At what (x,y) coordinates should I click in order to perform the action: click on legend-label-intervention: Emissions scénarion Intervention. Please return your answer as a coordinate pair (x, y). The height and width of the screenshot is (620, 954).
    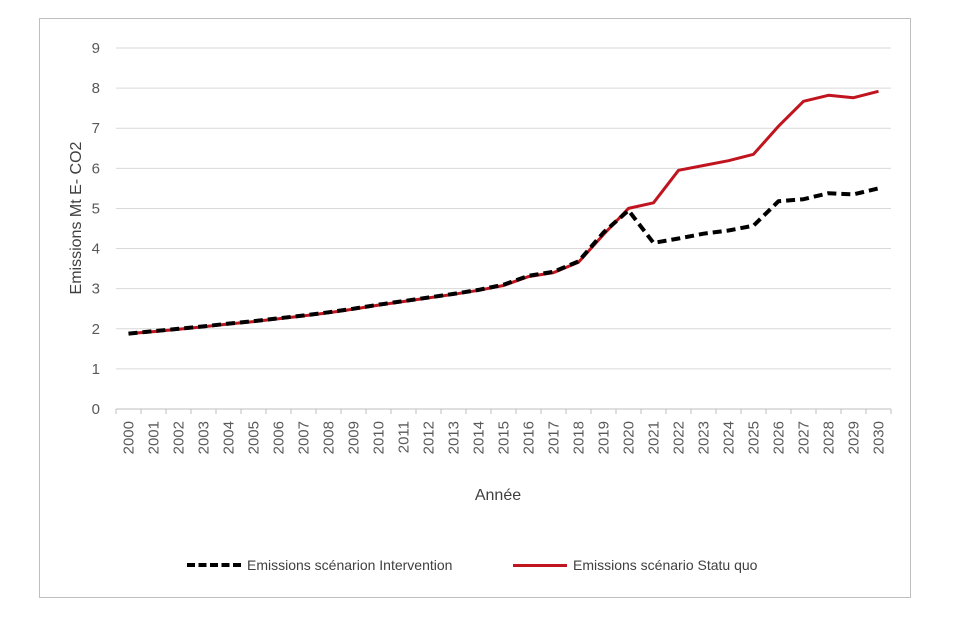
    Looking at the image, I should click on (350, 565).